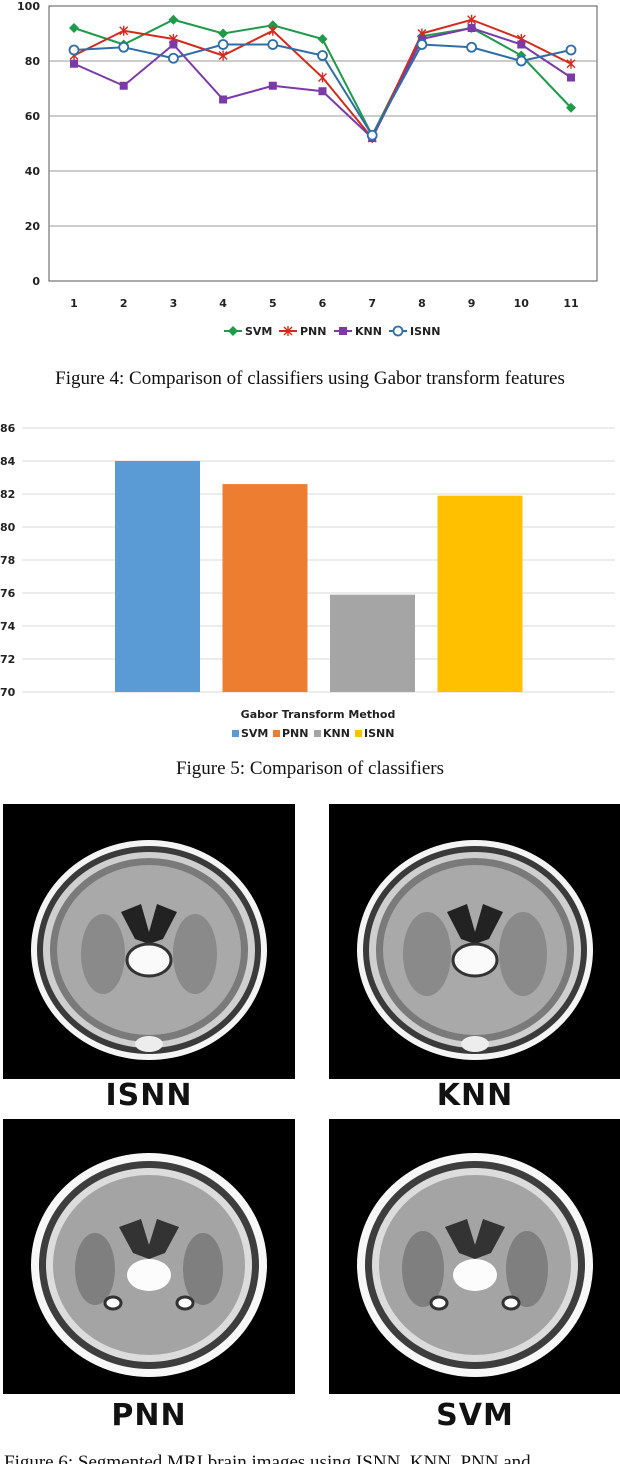  Describe the element at coordinates (379, 733) in the screenshot. I see `bar-legend-entry-isnn: ISNN` at that location.